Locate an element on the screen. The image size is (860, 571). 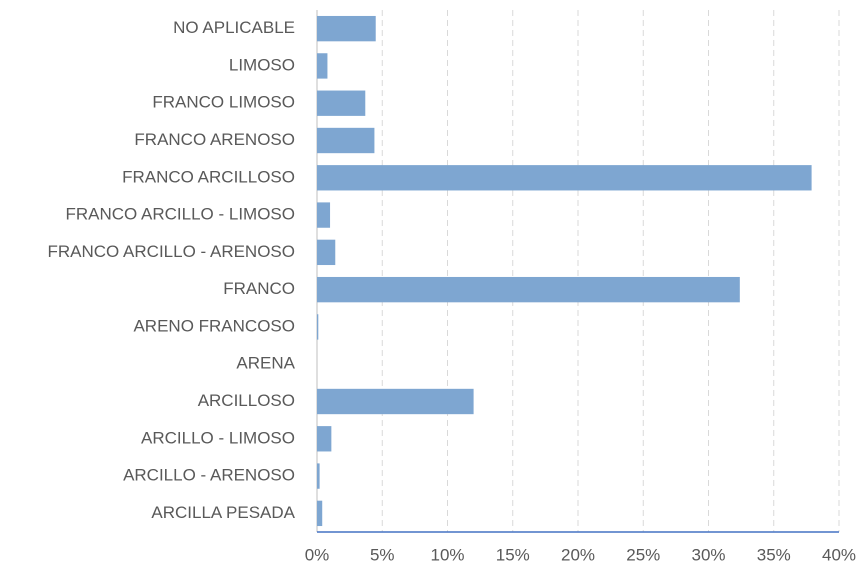
y-tick-label: FRANCO ARCILLO - LIMOSO is located at coordinates (180, 214).